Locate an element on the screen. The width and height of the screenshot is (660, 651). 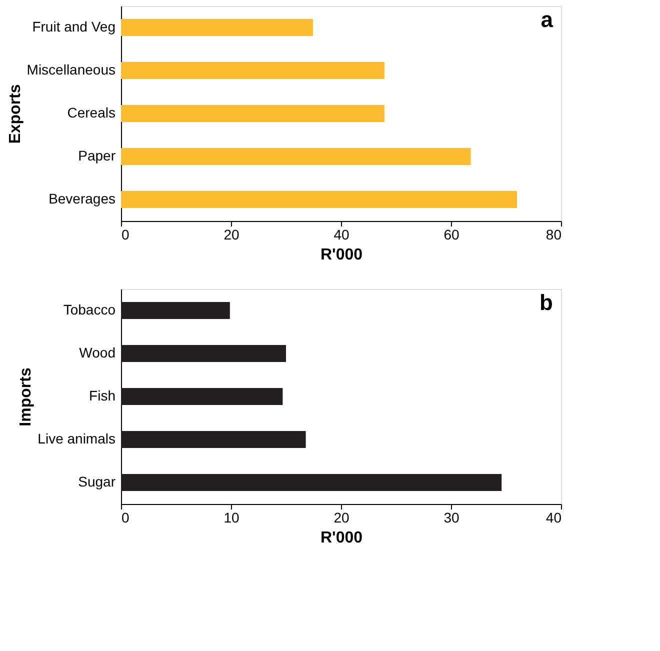
annotation: a is located at coordinates (547, 19).